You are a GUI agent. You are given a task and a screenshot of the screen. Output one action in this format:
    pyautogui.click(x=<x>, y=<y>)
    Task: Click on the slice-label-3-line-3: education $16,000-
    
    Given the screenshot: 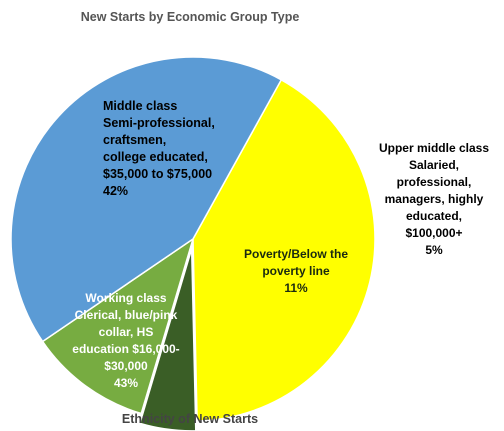 What is the action you would take?
    pyautogui.click(x=125, y=349)
    